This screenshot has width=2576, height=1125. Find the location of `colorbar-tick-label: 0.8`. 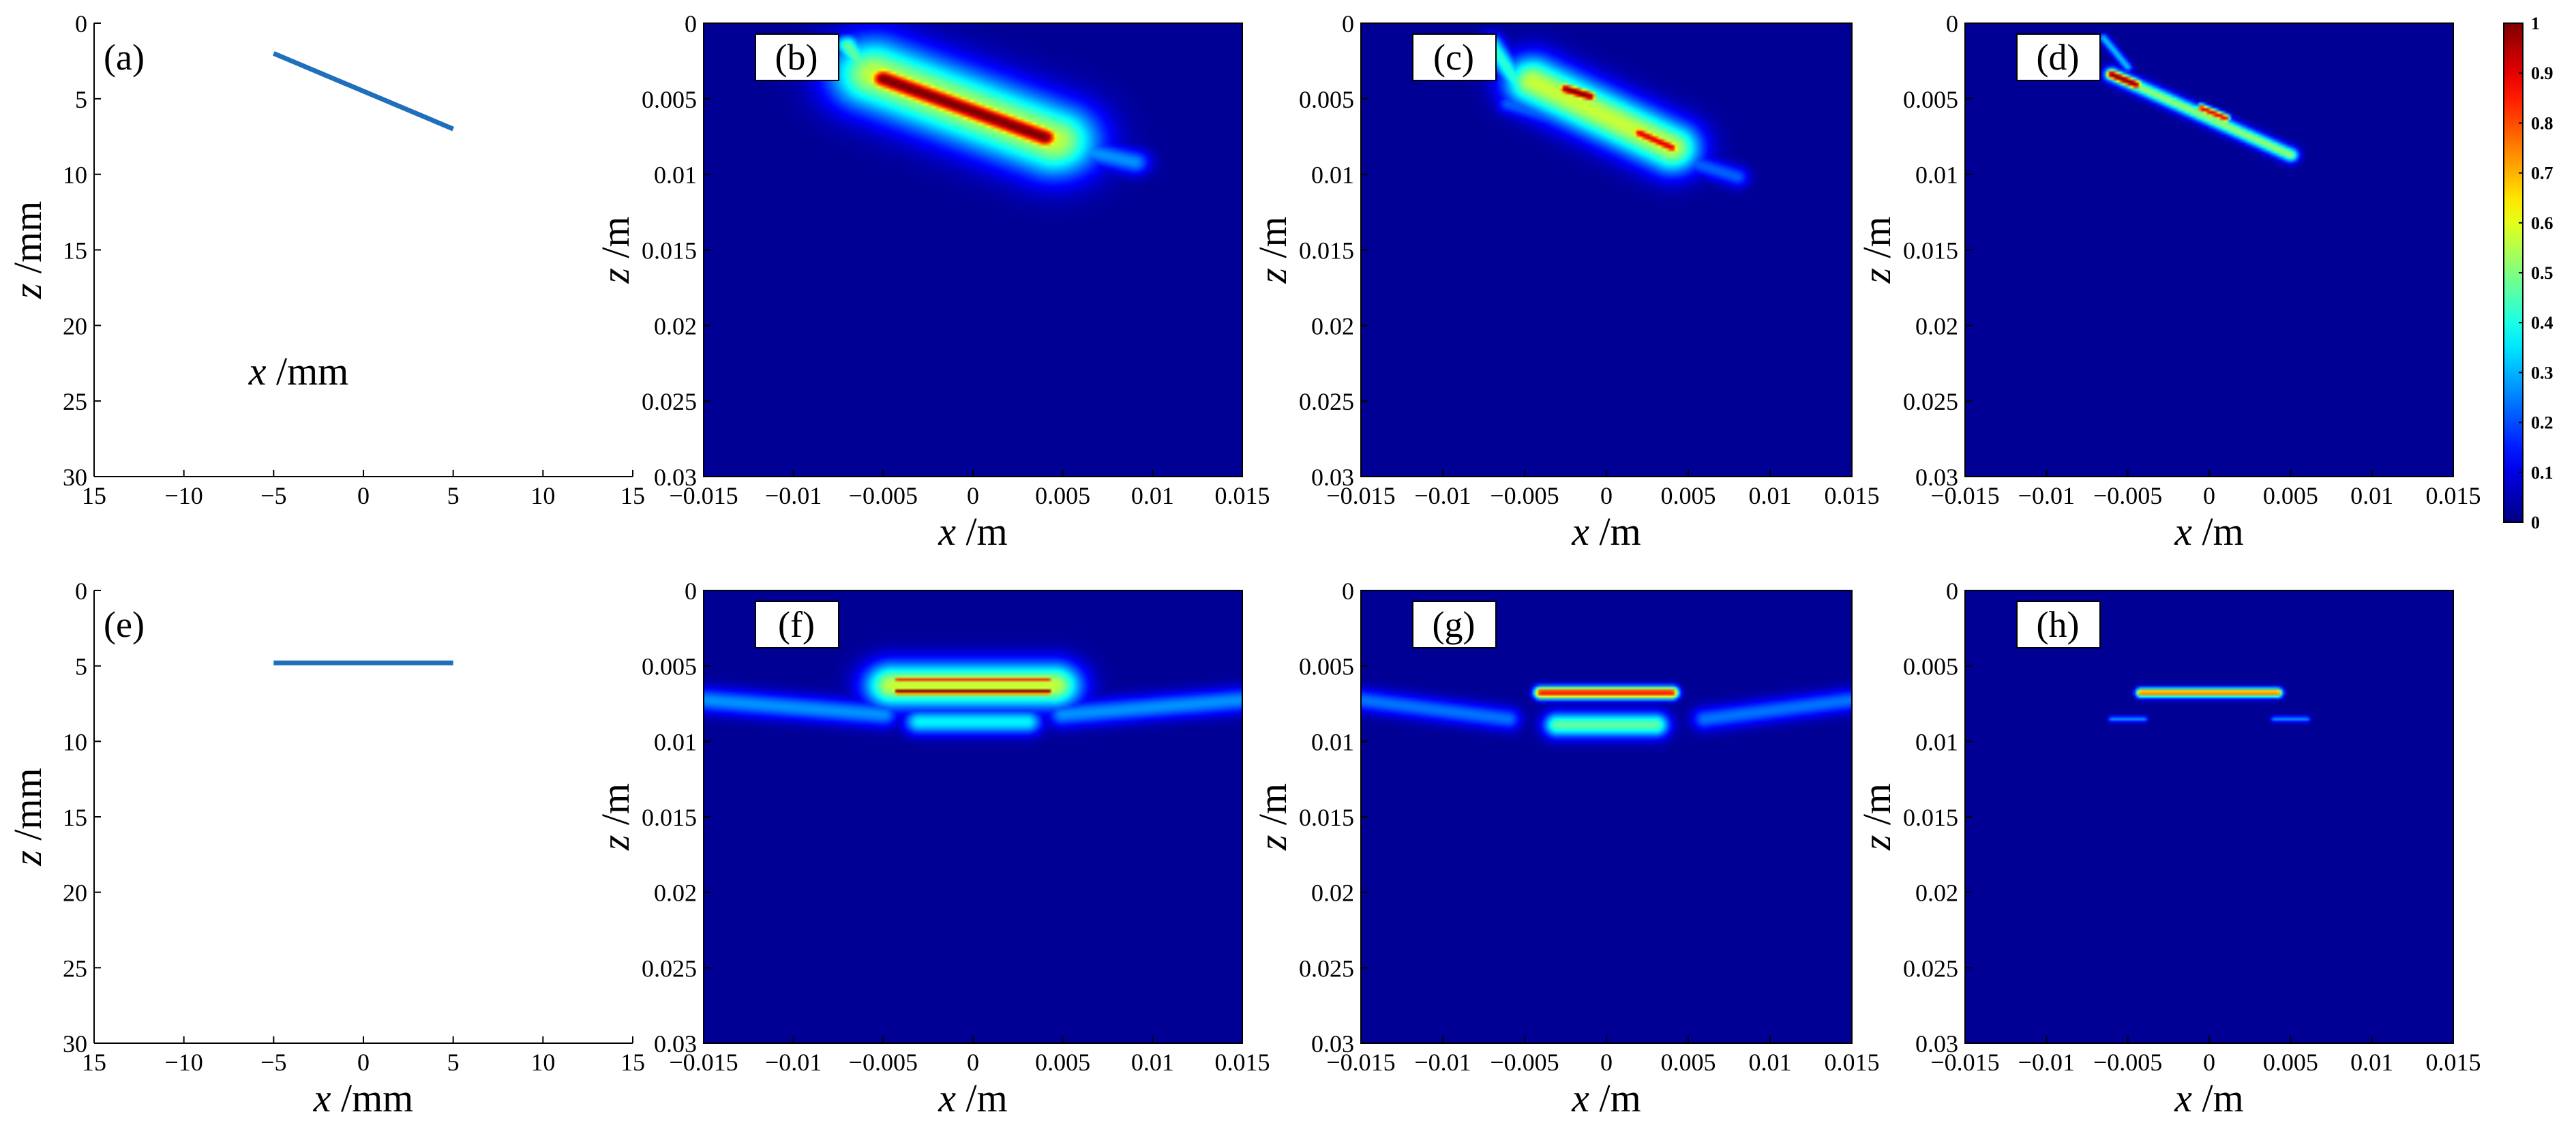

colorbar-tick-label: 0.8 is located at coordinates (2542, 123).